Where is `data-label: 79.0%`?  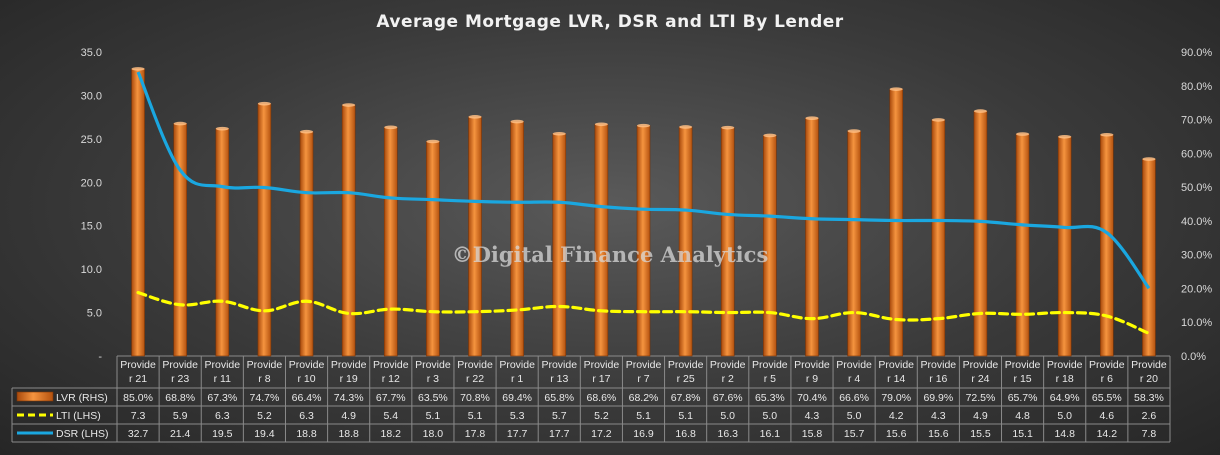 data-label: 79.0% is located at coordinates (896, 398).